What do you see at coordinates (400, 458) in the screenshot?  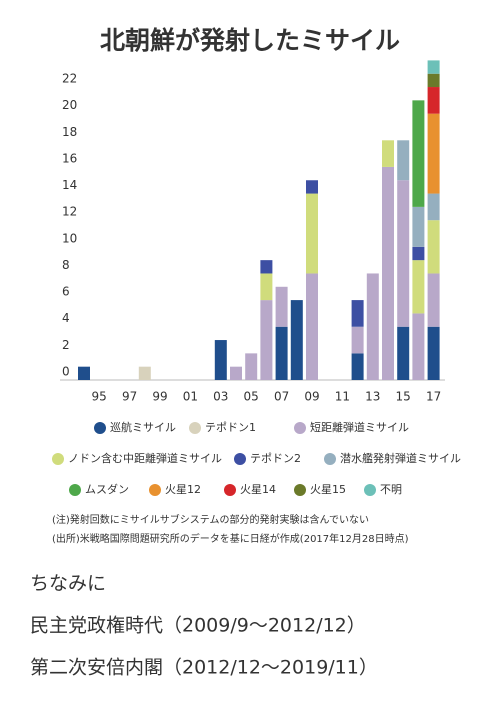 I see `legend-label: 潜水艦発射弾道ミサイル` at bounding box center [400, 458].